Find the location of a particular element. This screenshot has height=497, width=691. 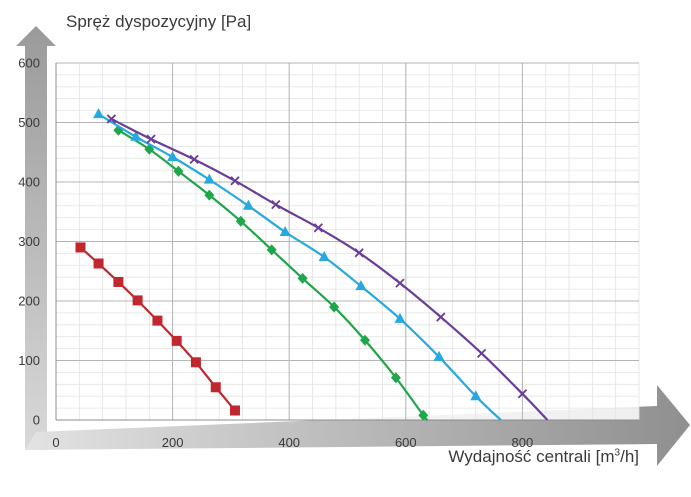

y-axis-title: Spręż dyspozycyjny [Pa] is located at coordinates (158, 22).